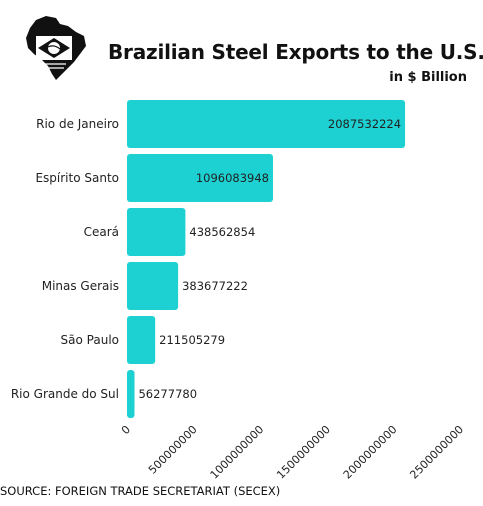  I want to click on x-tick-label: 1500000000, so click(303, 452).